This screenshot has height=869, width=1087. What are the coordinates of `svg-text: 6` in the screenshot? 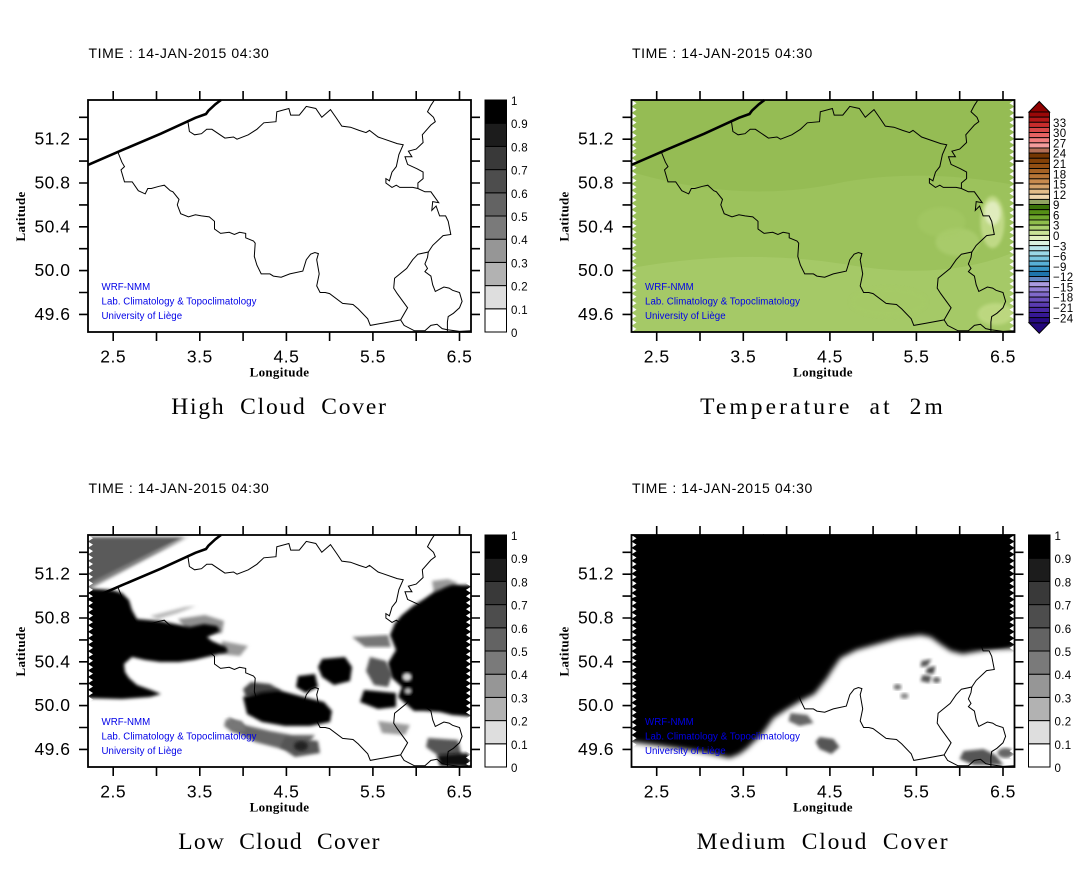 It's located at (1056, 216).